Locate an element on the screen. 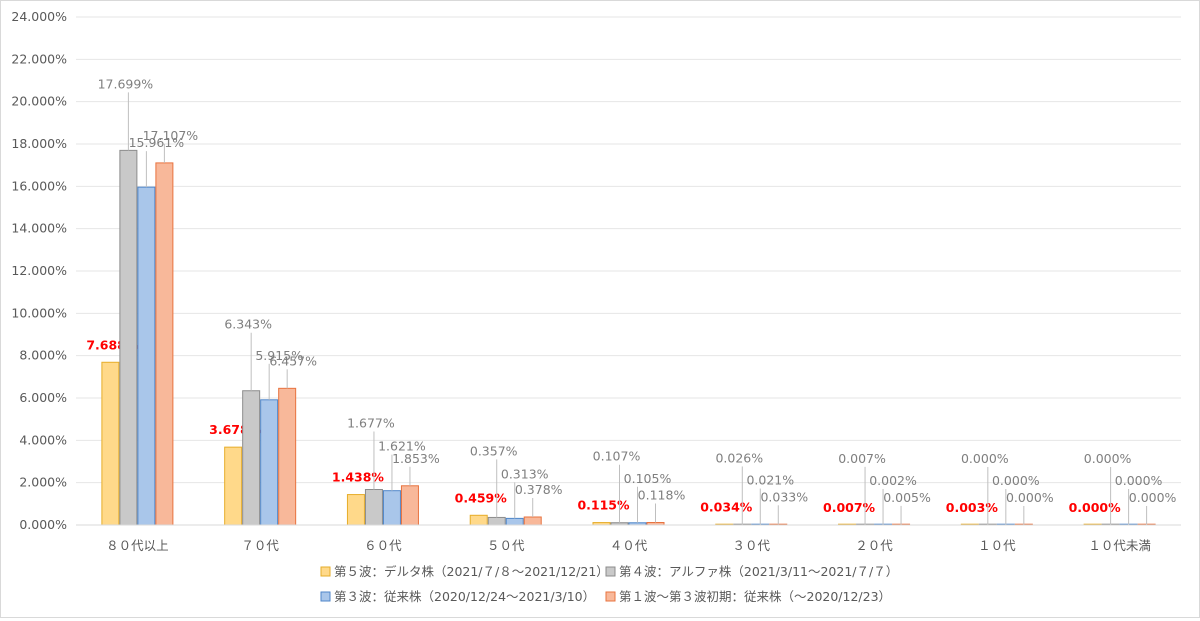 The width and height of the screenshot is (1200, 621). data-label-series-1: 0.034% is located at coordinates (726, 506).